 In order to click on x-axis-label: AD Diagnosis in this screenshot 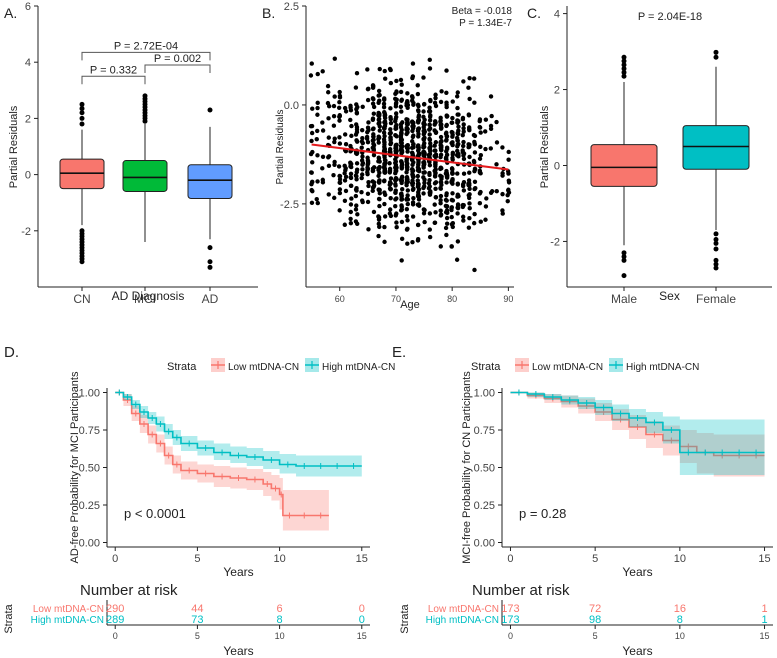, I will do `click(148, 296)`.